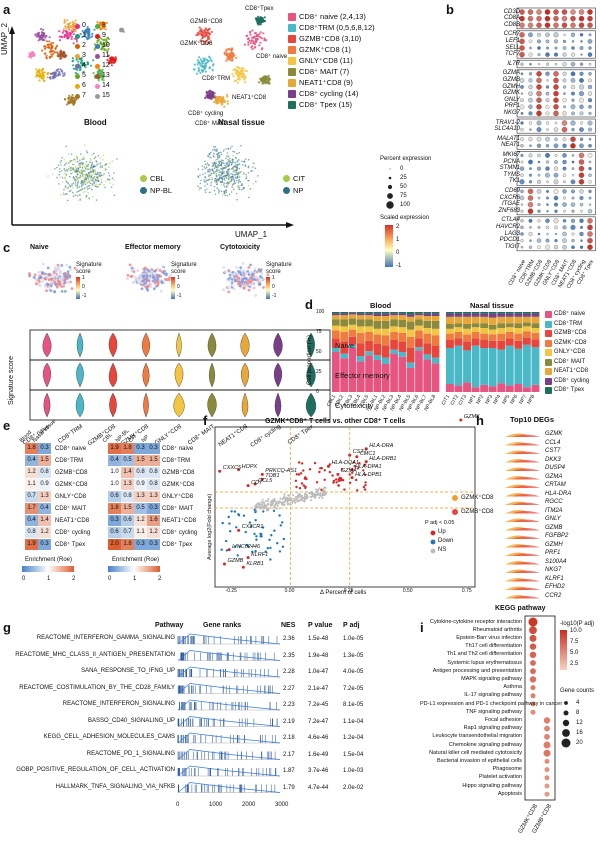 The width and height of the screenshot is (600, 841). I want to click on gene-annotation: HLA-DPB1, so click(368, 474).